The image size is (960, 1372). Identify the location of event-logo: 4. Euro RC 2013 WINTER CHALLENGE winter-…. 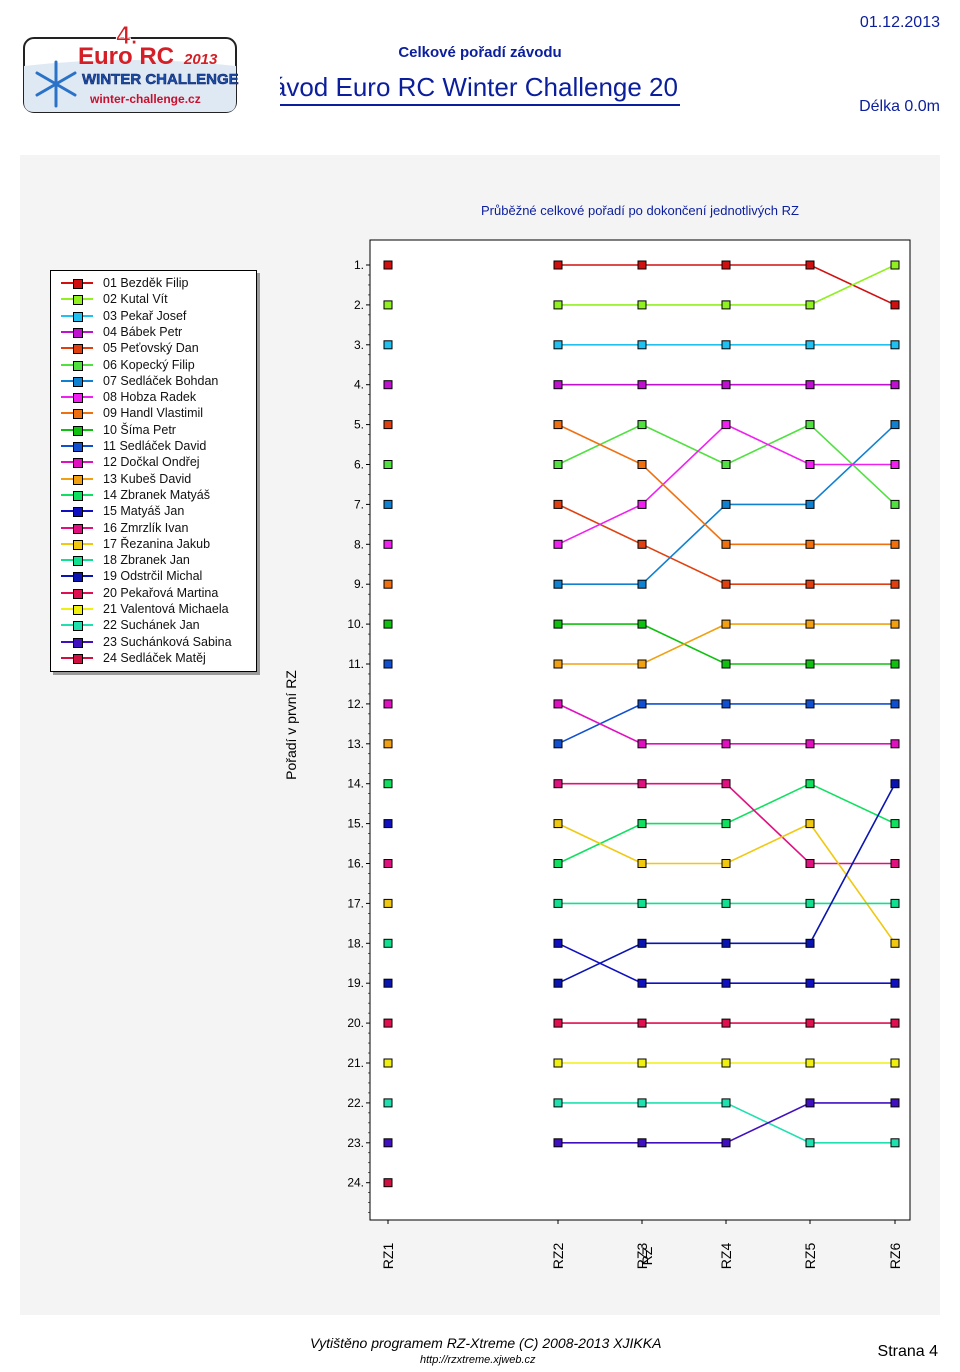
(131, 66).